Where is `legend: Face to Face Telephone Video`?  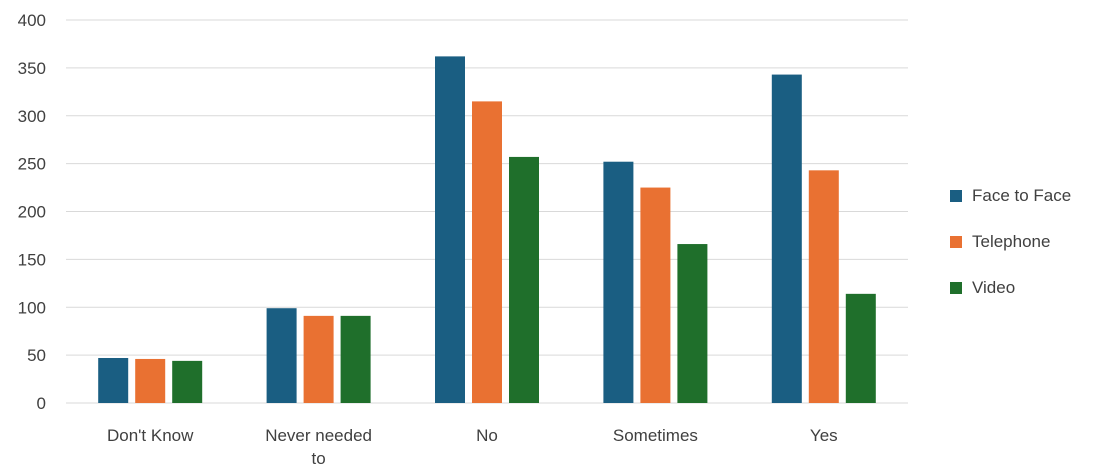
legend: Face to Face Telephone Video is located at coordinates (1010, 253).